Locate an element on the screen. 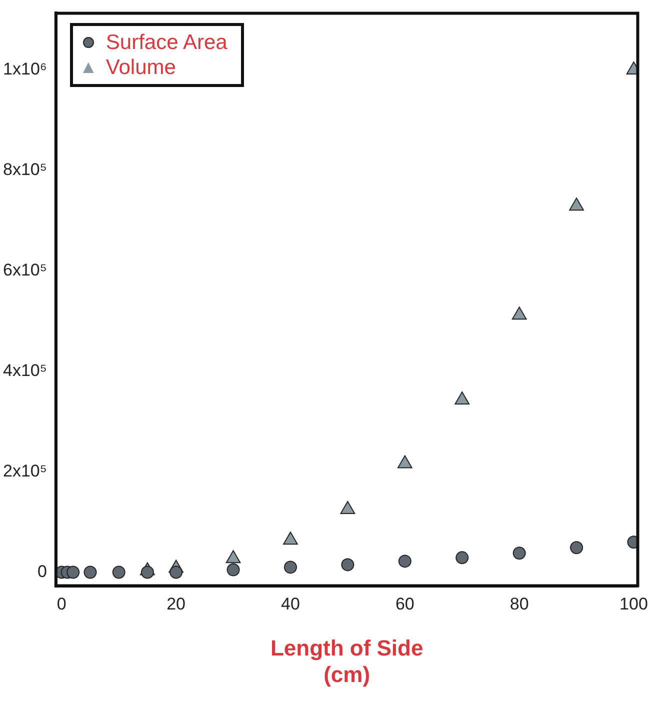 This screenshot has width=651, height=703. legend-label: Volume is located at coordinates (141, 67).